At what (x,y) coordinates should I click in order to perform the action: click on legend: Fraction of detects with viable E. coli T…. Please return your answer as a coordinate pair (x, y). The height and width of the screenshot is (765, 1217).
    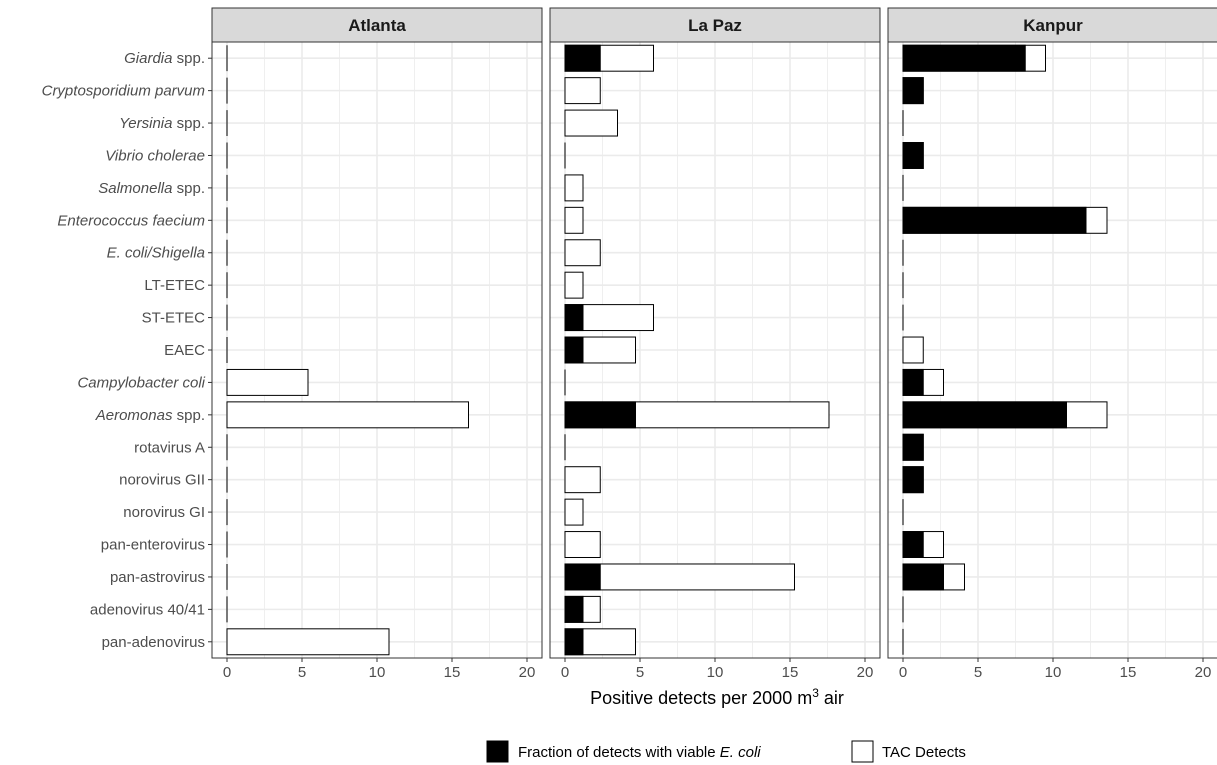
    Looking at the image, I should click on (726, 751).